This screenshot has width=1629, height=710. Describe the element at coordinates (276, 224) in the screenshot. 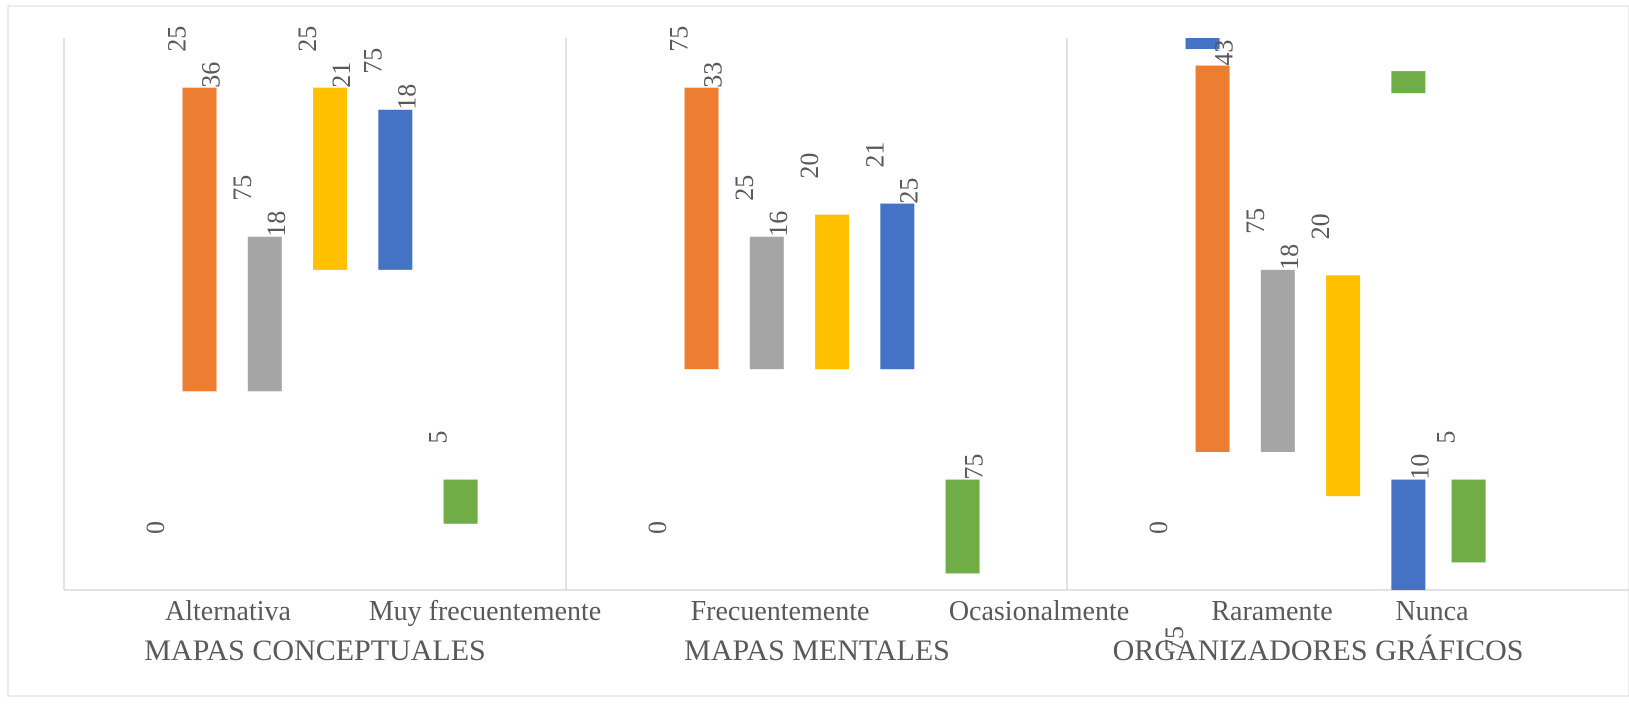

I see `data-label-0-3: 18` at that location.